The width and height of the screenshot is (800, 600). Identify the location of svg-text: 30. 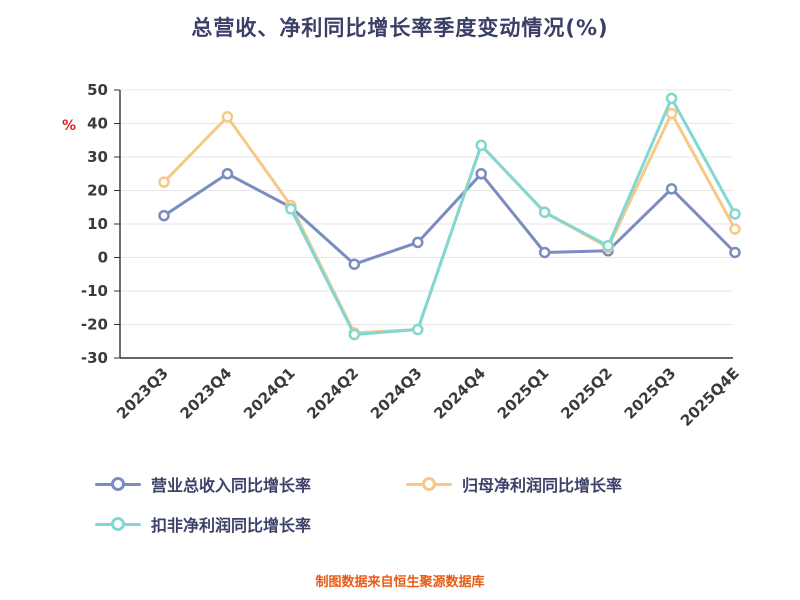
(97, 157).